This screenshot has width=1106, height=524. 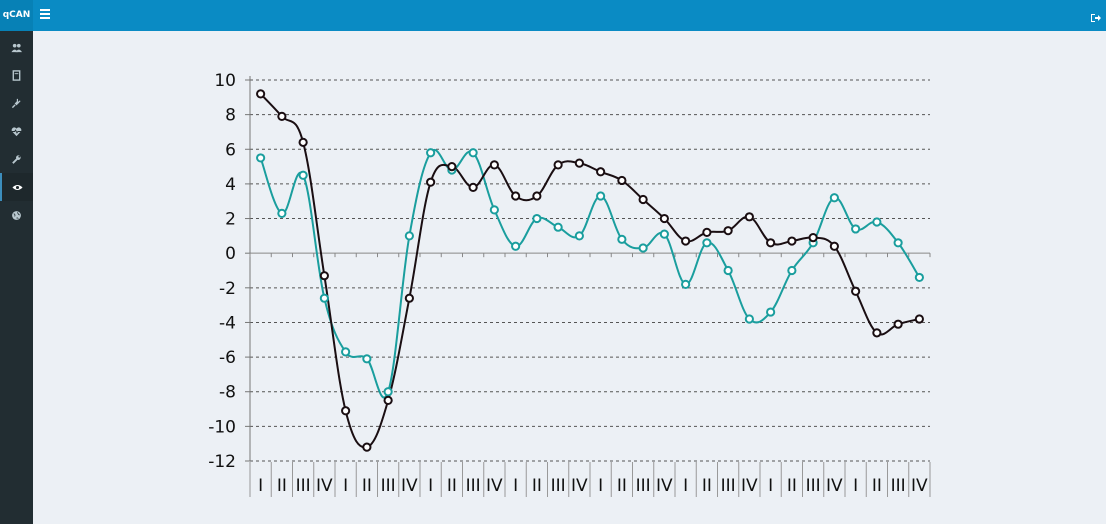 What do you see at coordinates (16, 15) in the screenshot?
I see `app-logo: qCAN` at bounding box center [16, 15].